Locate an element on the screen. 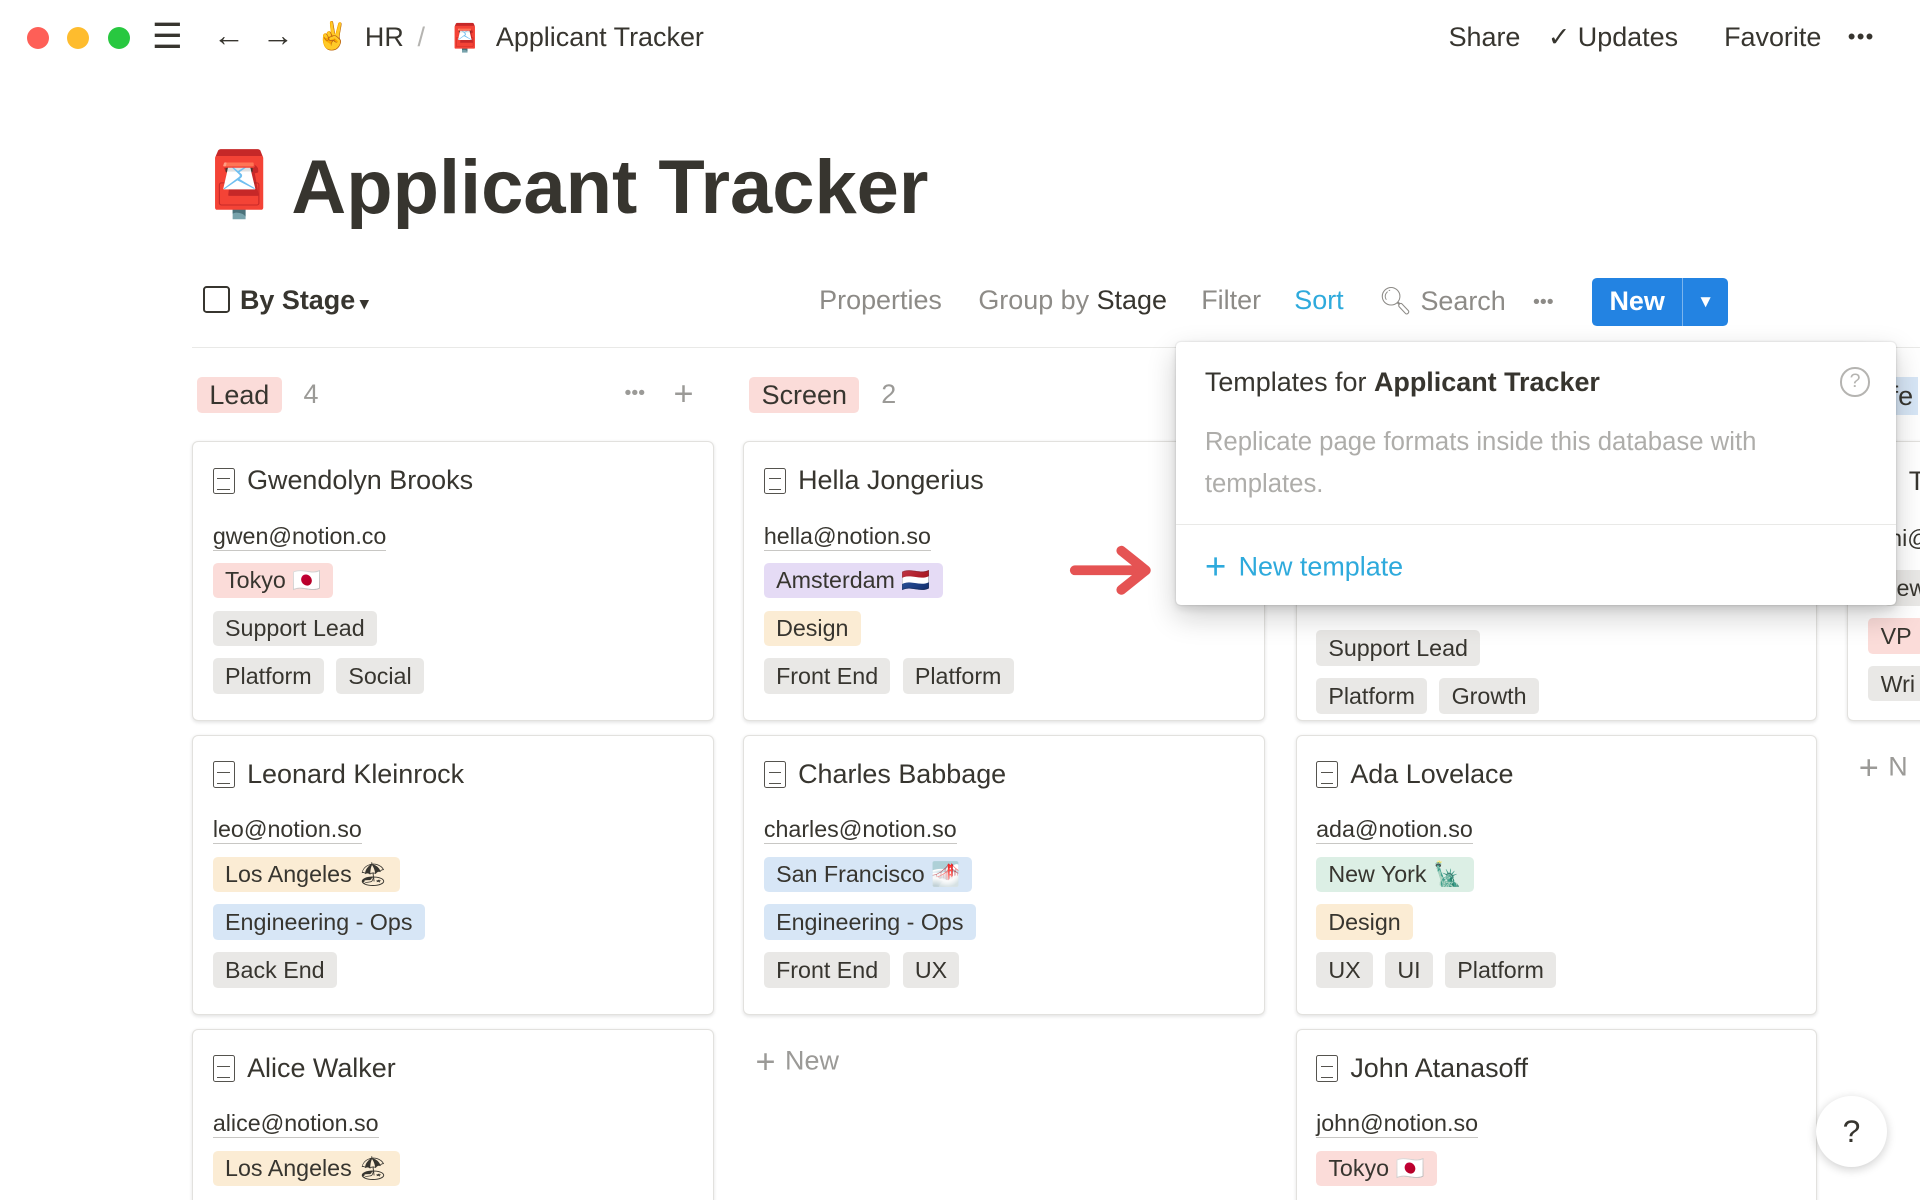 The width and height of the screenshot is (1920, 1200). team-tag: Front End is located at coordinates (827, 676).